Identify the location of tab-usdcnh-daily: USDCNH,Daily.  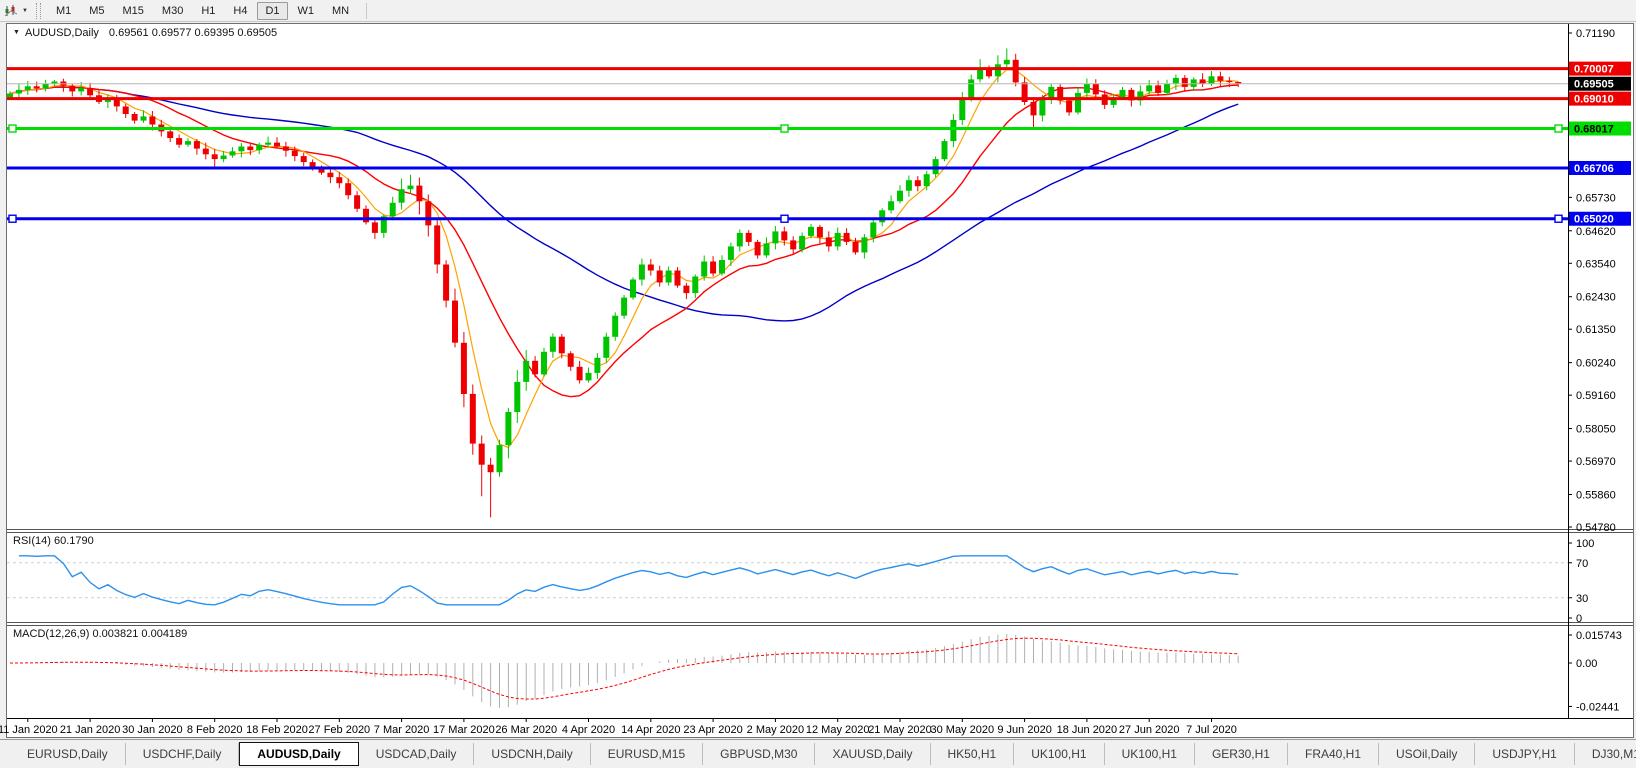
(532, 754).